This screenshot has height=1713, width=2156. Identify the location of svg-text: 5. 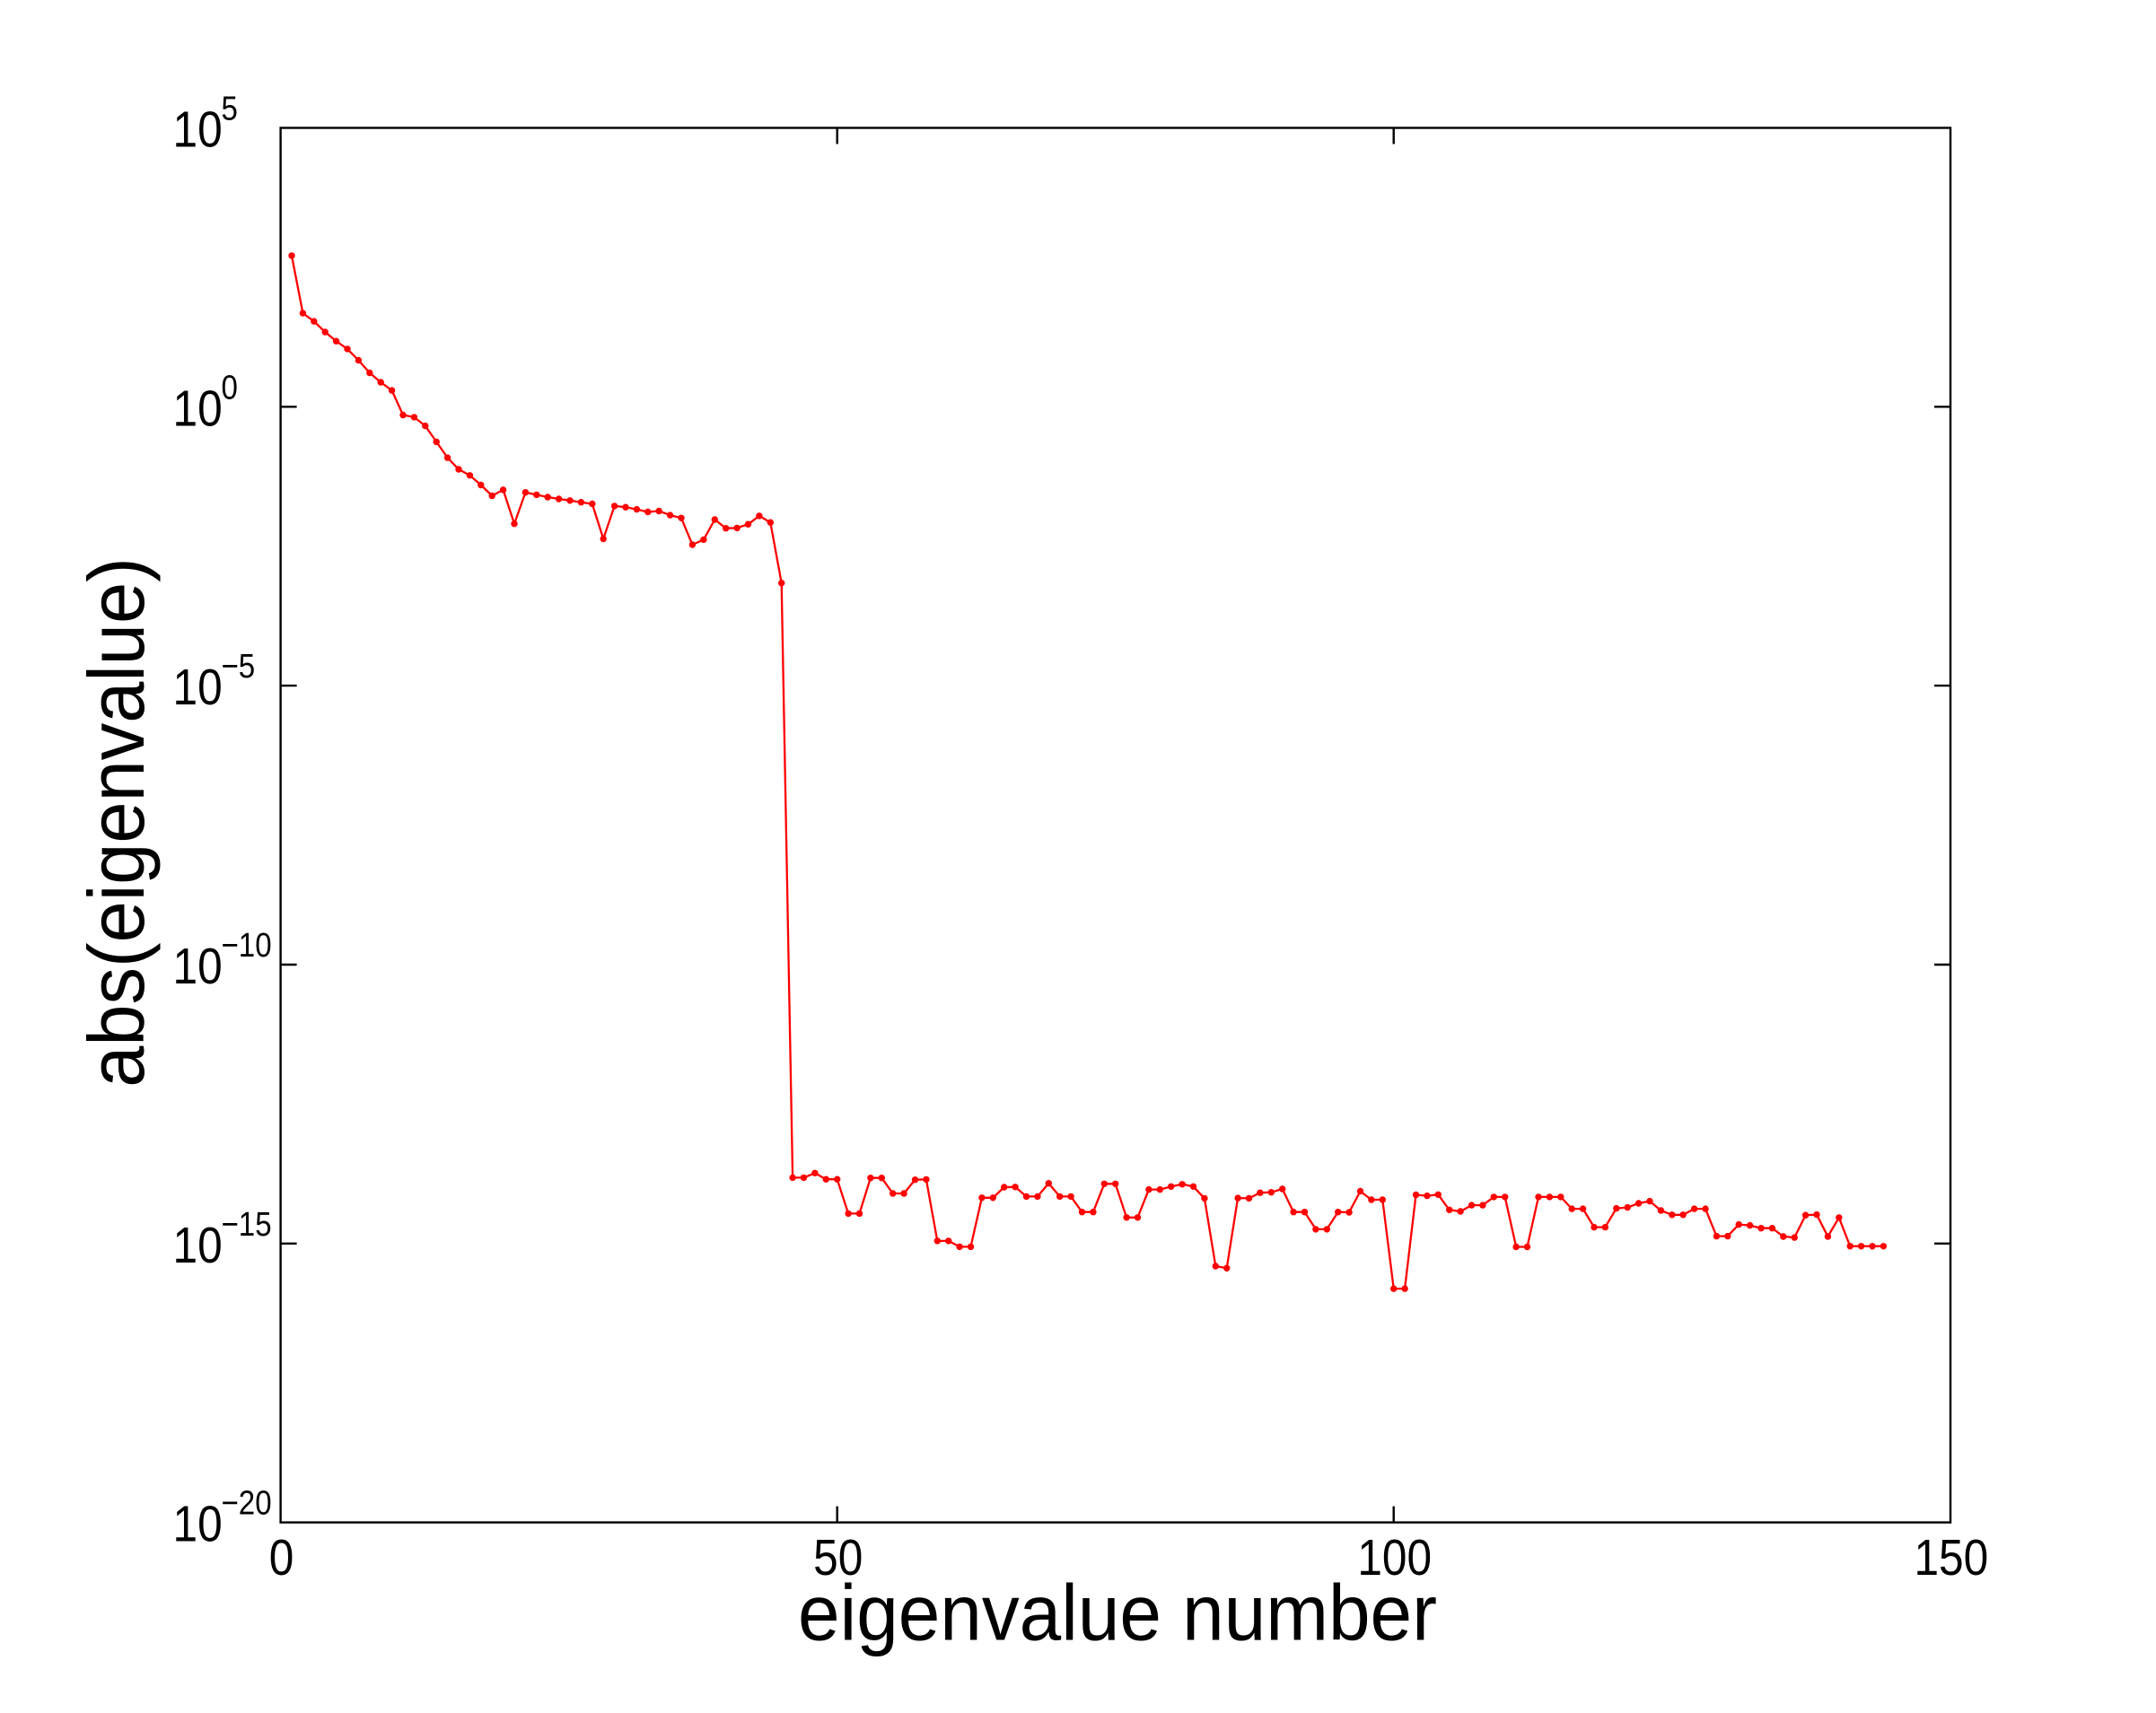
(230, 109).